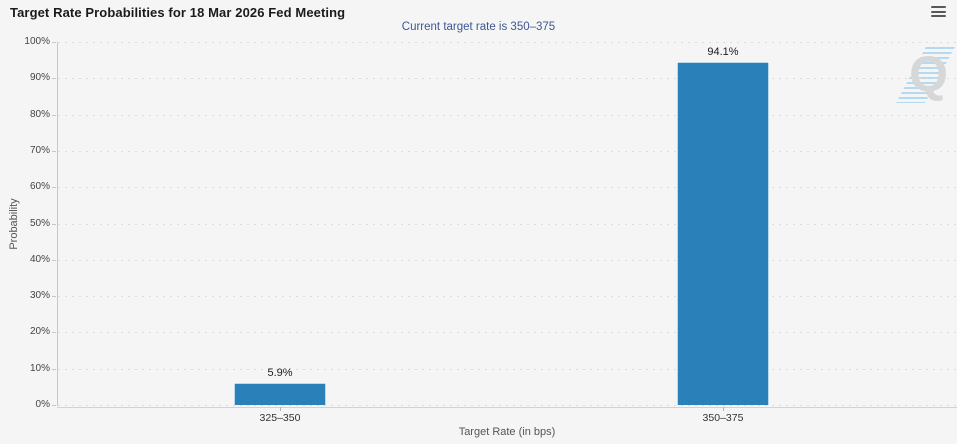 Image resolution: width=957 pixels, height=444 pixels. What do you see at coordinates (39, 331) in the screenshot?
I see `y-axis-tick-label: 20%` at bounding box center [39, 331].